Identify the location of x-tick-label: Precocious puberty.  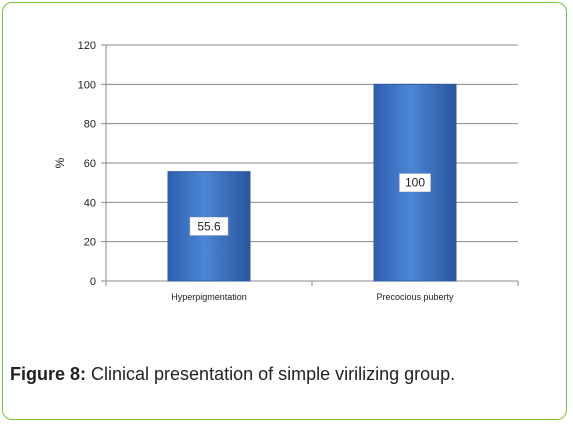
(415, 297).